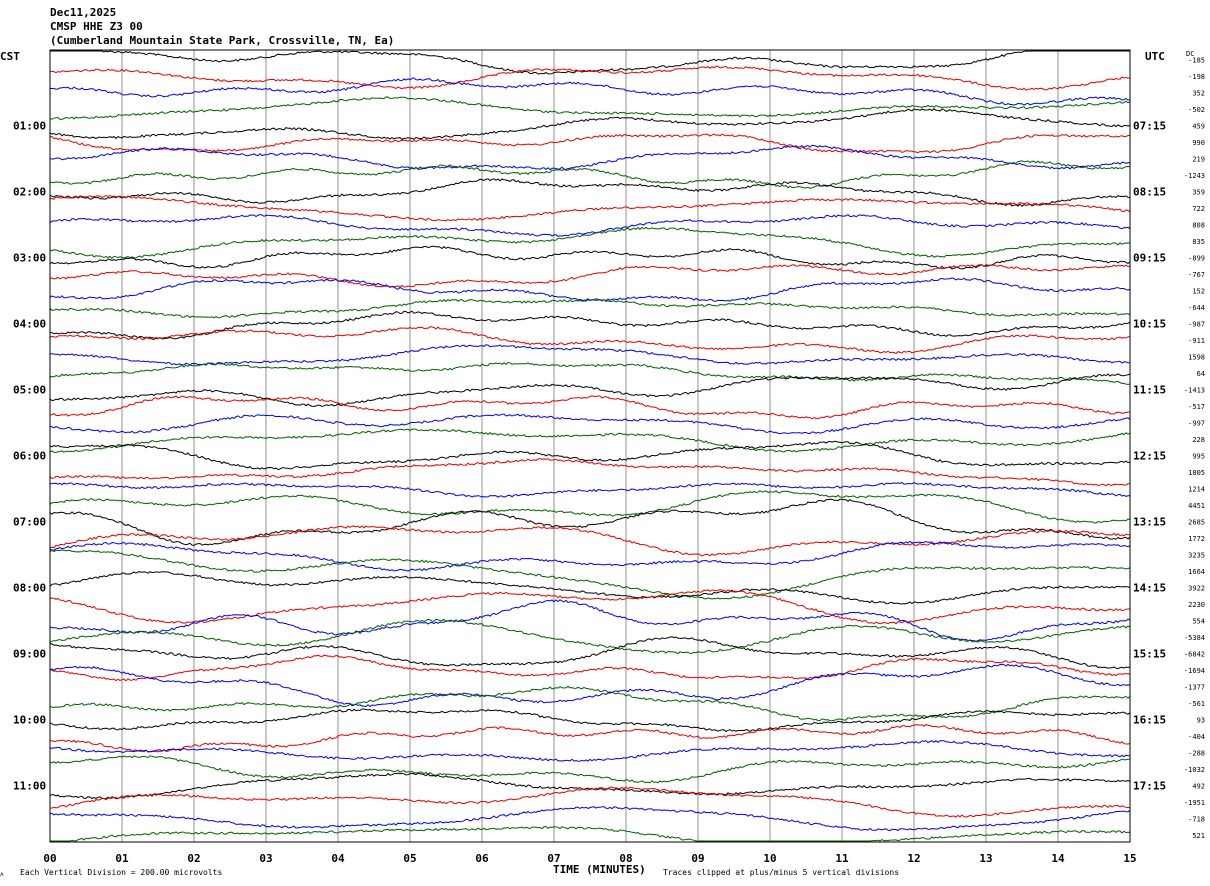 This screenshot has height=886, width=1210. What do you see at coordinates (1058, 858) in the screenshot?
I see `x-tick-label: 14` at bounding box center [1058, 858].